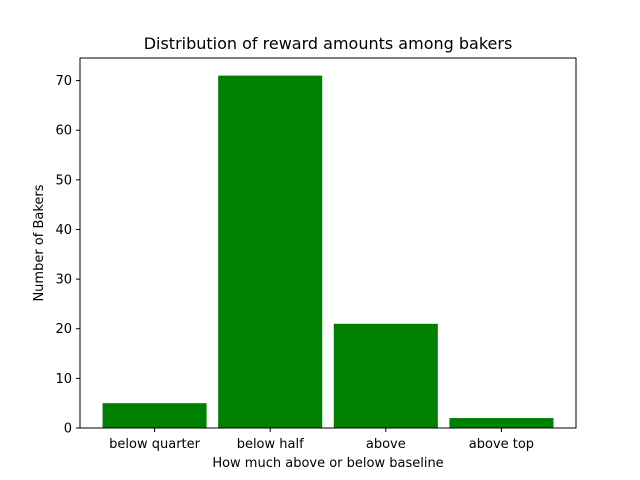  I want to click on y-tick-label: 40, so click(63, 230).